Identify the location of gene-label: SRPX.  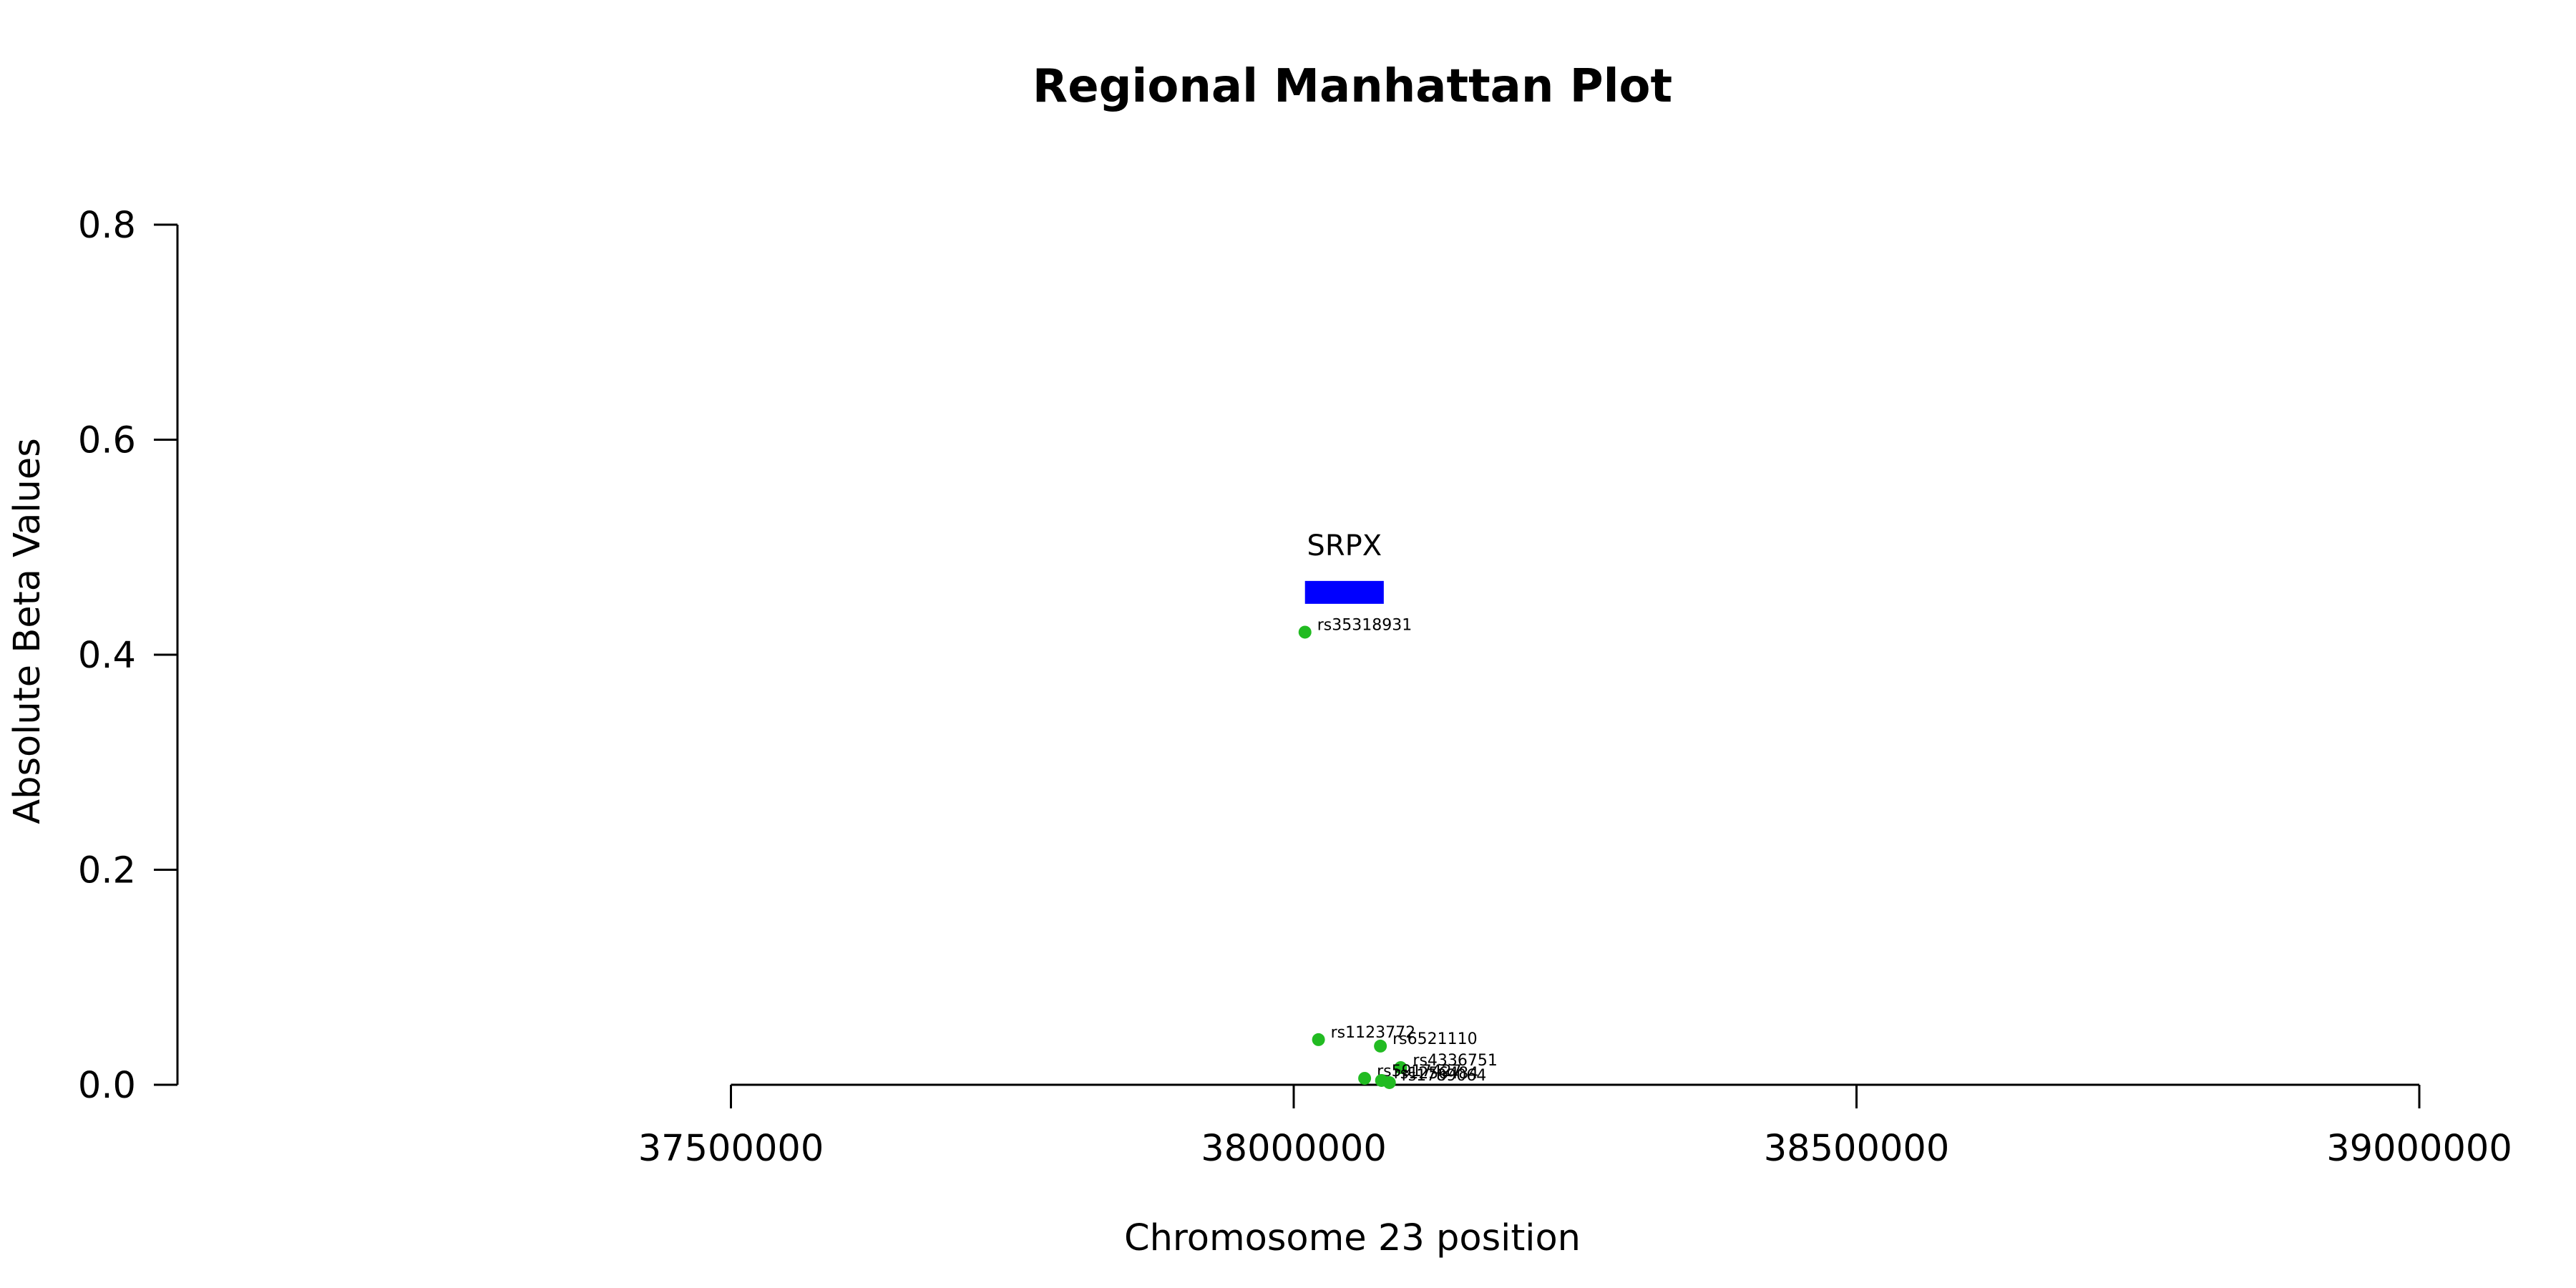
(1344, 546).